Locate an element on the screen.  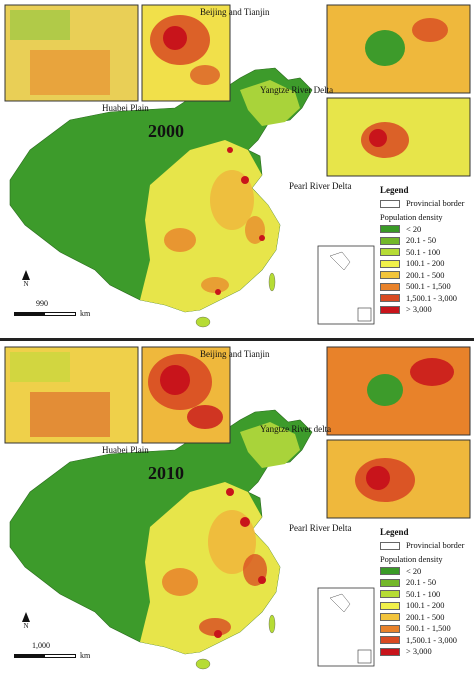
north-arrow-2010: N is located at coordinates (26, 621).